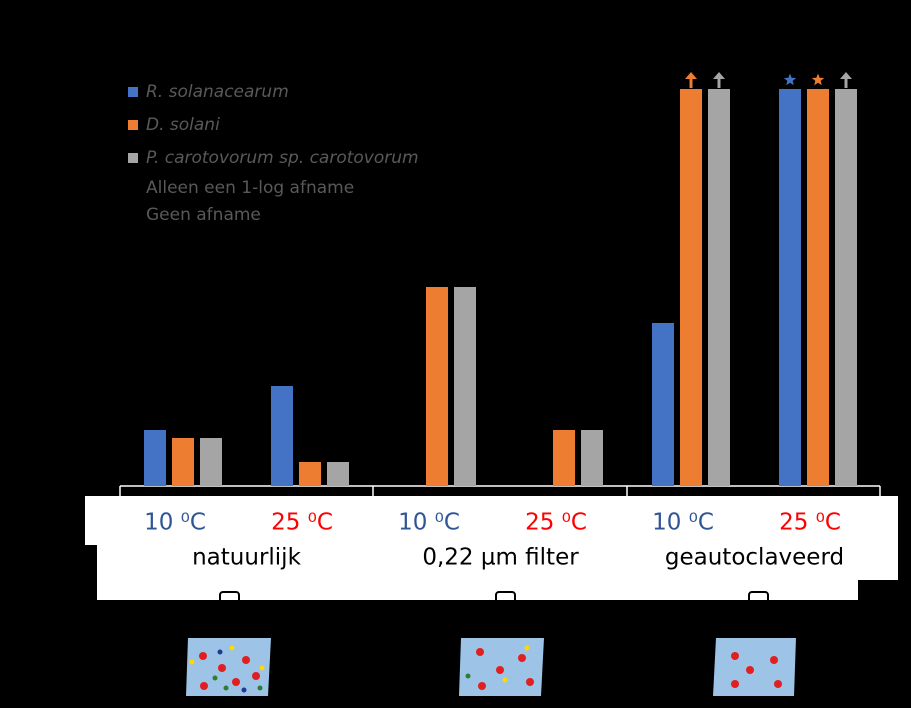 Image resolution: width=911 pixels, height=708 pixels. Describe the element at coordinates (250, 188) in the screenshot. I see `legend-note: Alleen een 1-log afname` at that location.